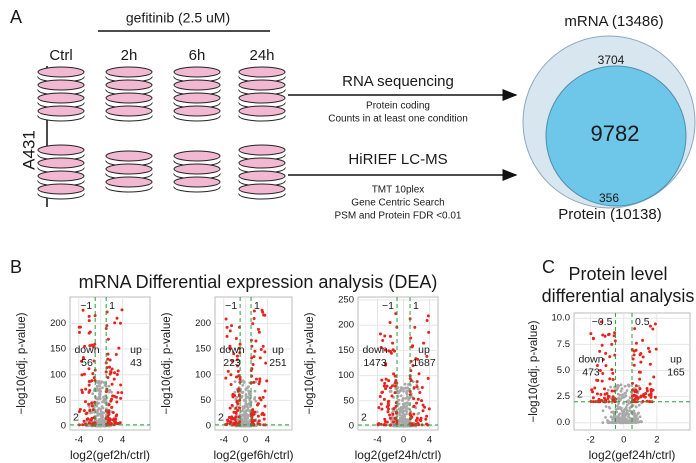 This screenshot has width=696, height=463. I want to click on x-axis-label: log2(gef24h/ctrl), so click(632, 455).